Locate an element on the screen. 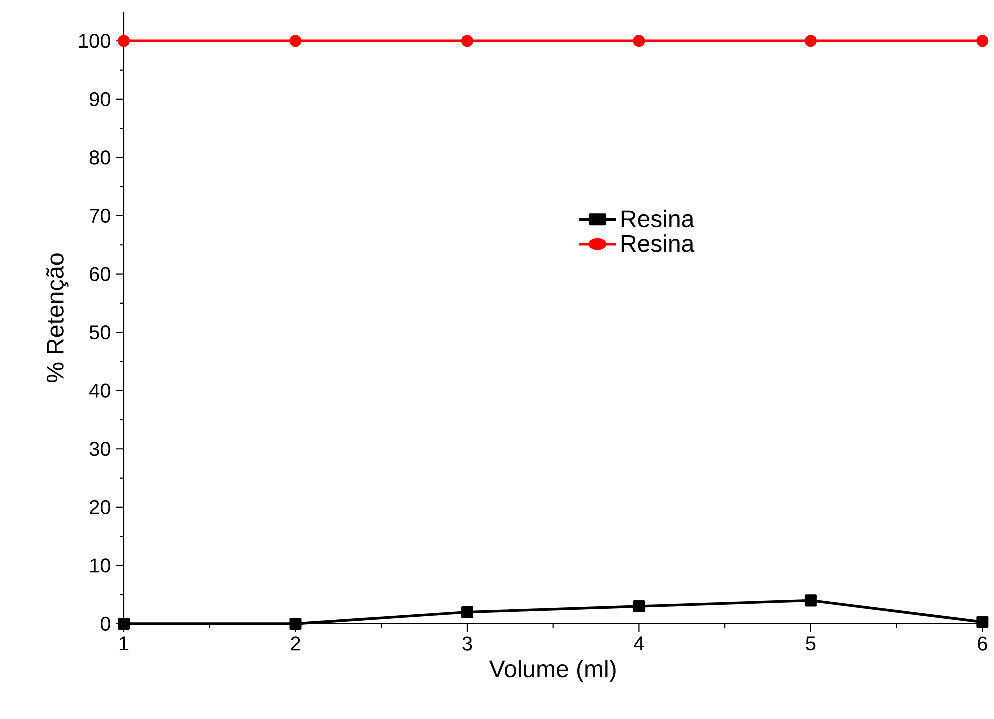 This screenshot has height=719, width=994. x-tick-label: 4 is located at coordinates (639, 643).